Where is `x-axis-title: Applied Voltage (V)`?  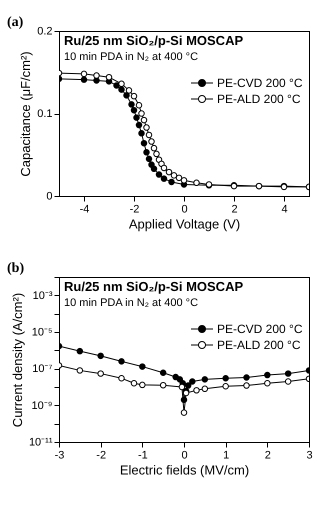 x-axis-title: Applied Voltage (V) is located at coordinates (184, 224).